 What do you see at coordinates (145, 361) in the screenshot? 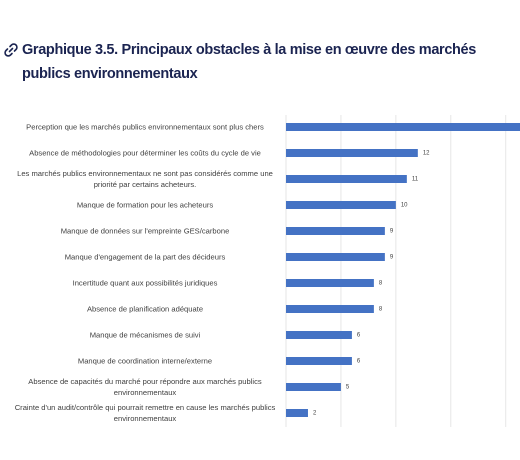
I see `category-label: Manque de coordination interne/externe` at bounding box center [145, 361].